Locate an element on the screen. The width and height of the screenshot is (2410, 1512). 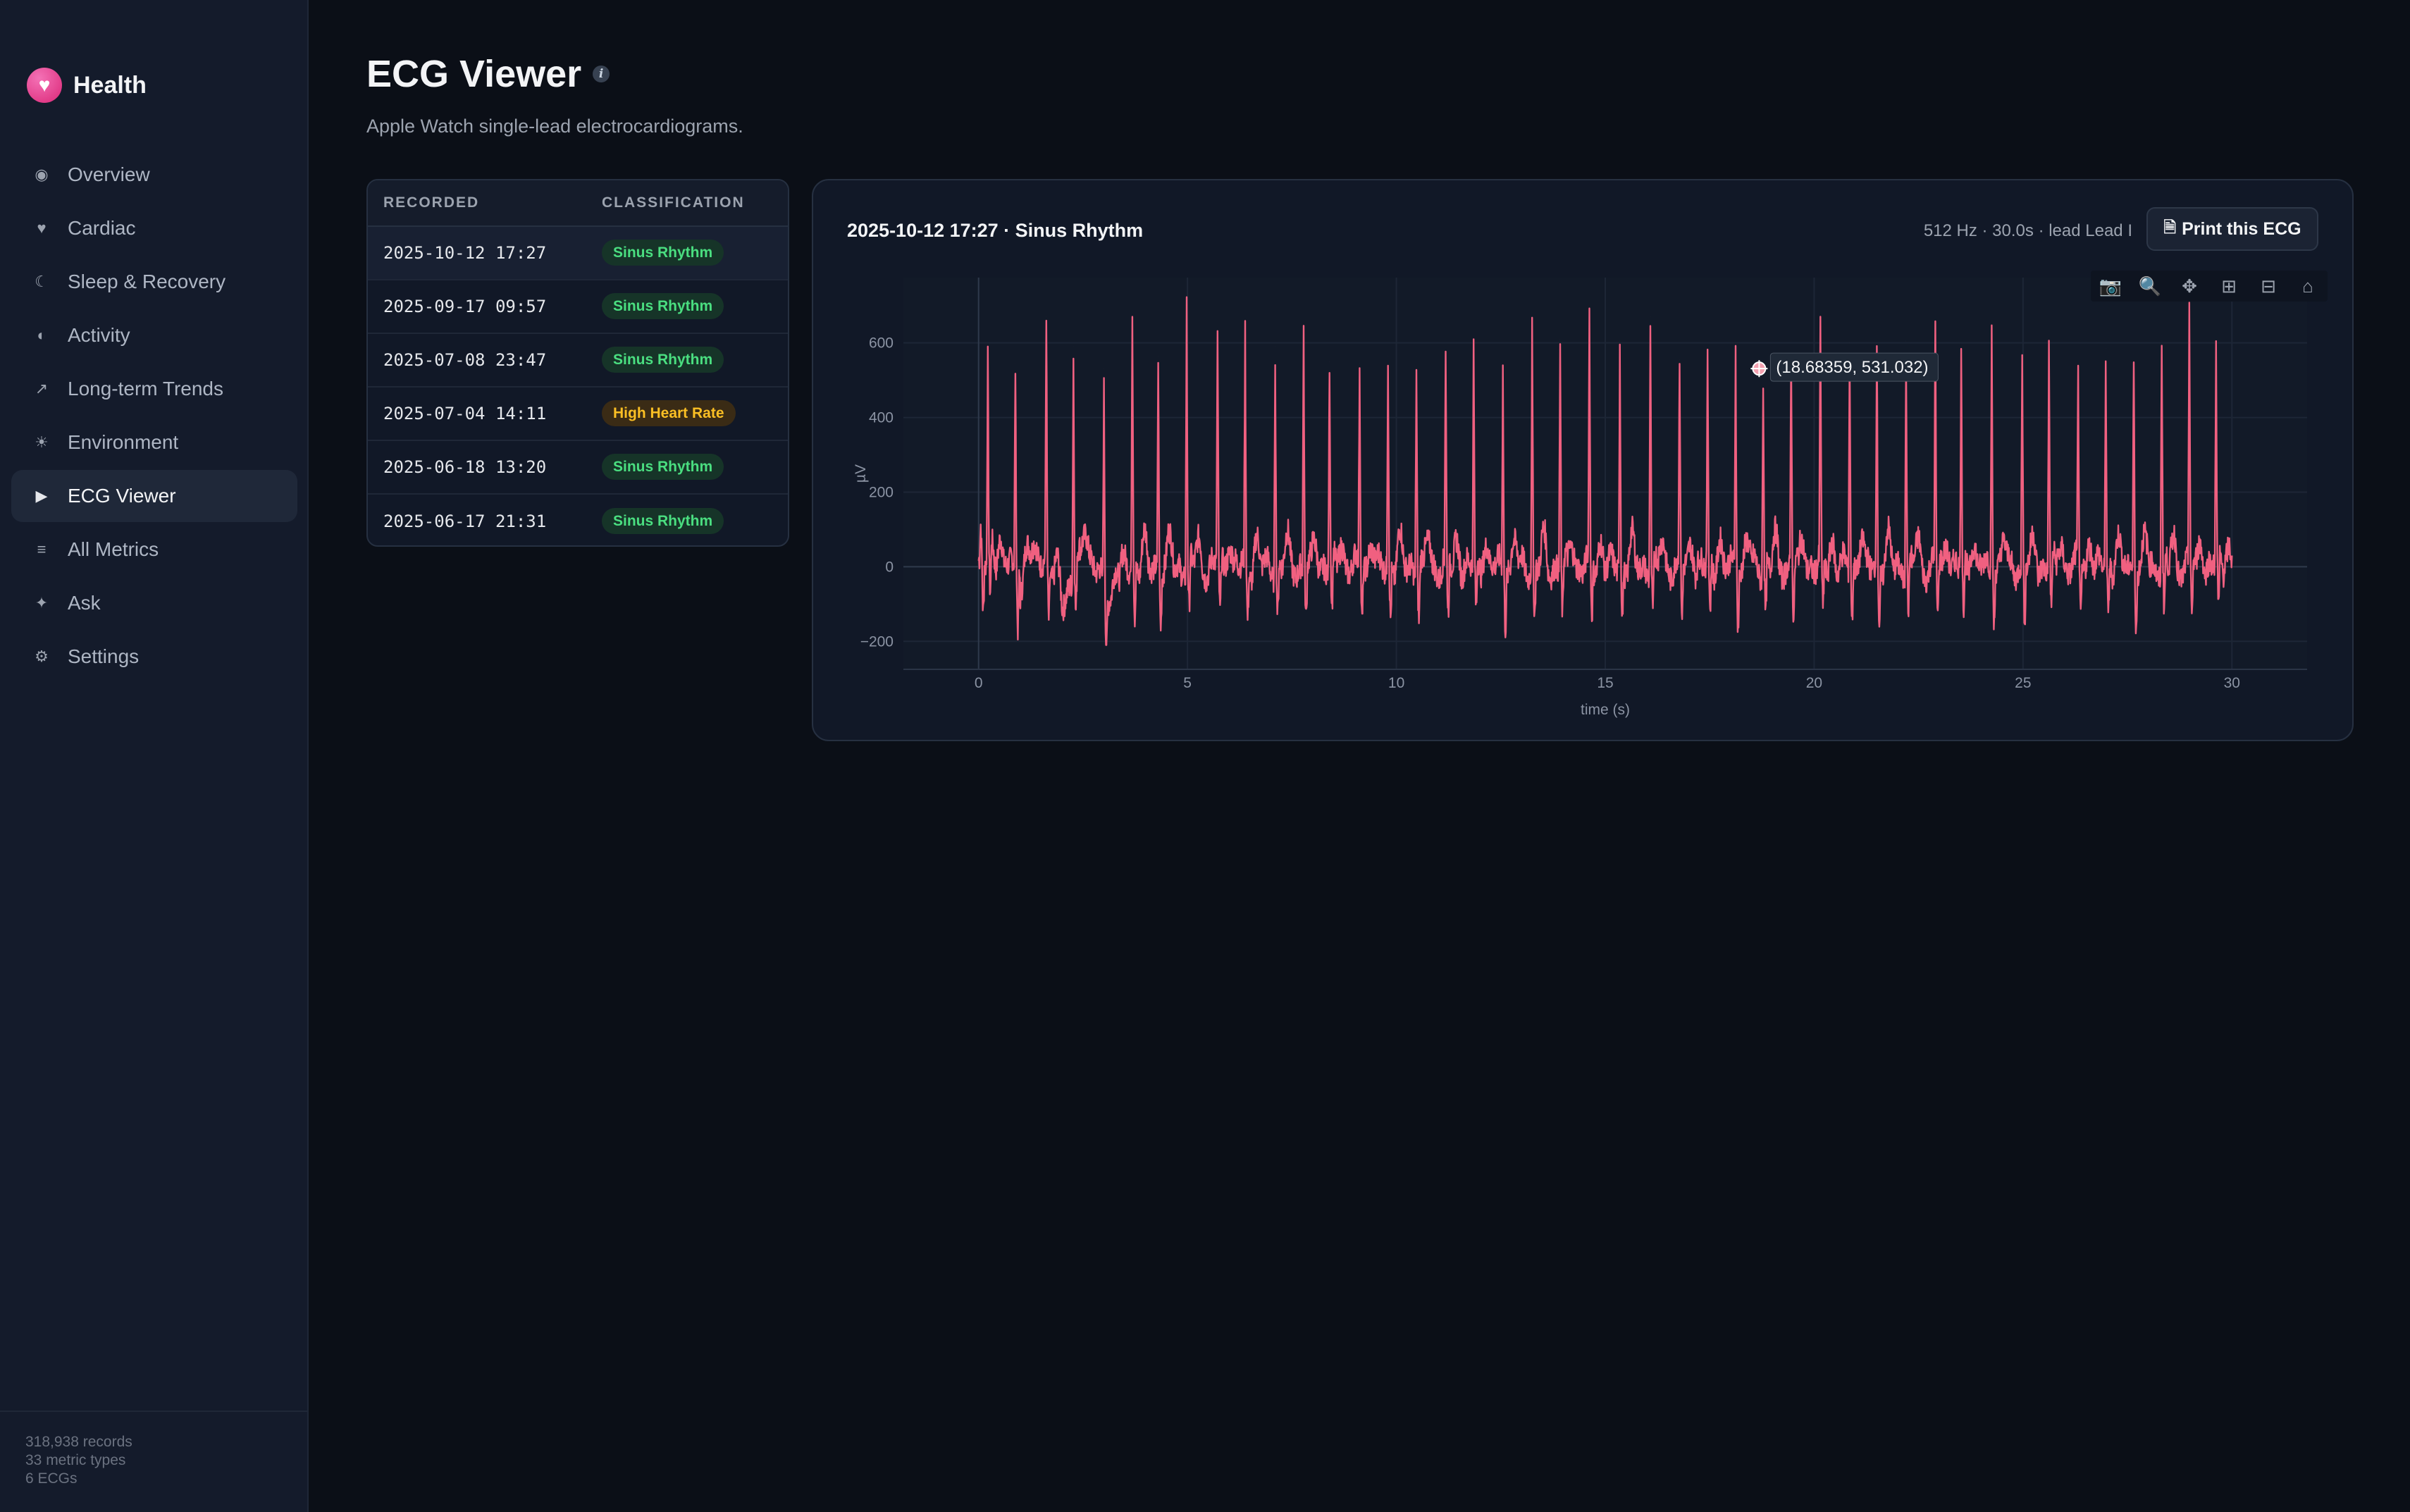
sidebar-item-settings: ⚙ Settings is located at coordinates (154, 657).